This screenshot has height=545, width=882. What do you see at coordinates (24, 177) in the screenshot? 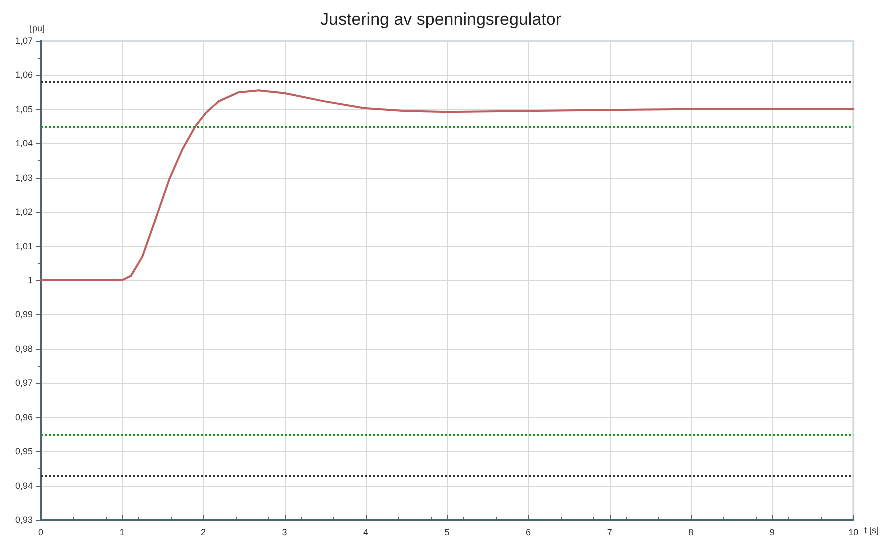
I see `y-tick-label: 1,03` at bounding box center [24, 177].